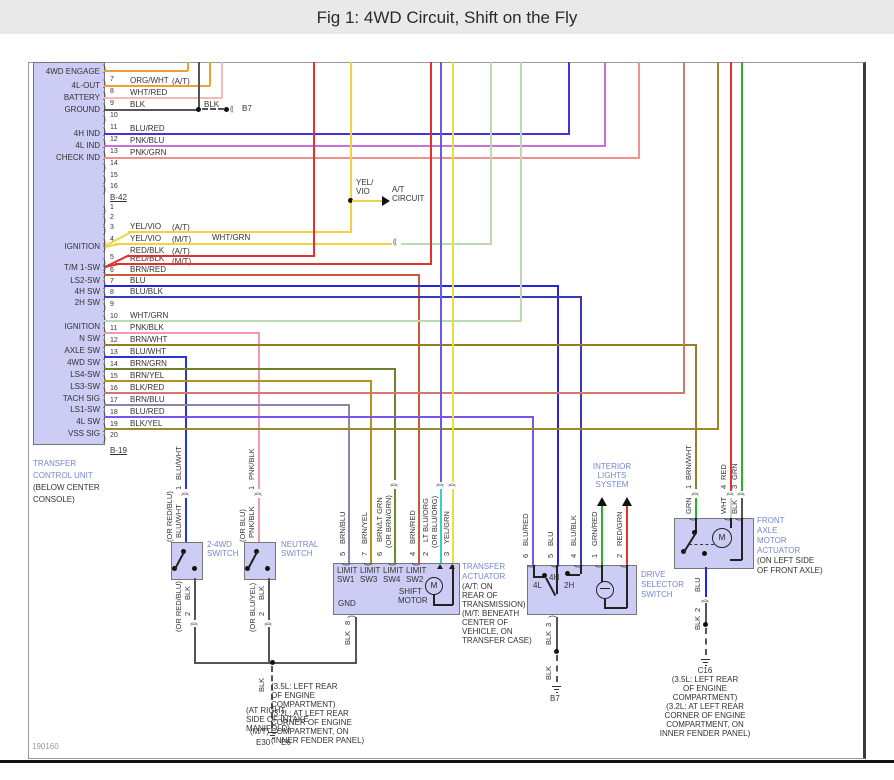 This screenshot has width=894, height=780. Describe the element at coordinates (157, 86) in the screenshot. I see `wire-org-wht` at that location.